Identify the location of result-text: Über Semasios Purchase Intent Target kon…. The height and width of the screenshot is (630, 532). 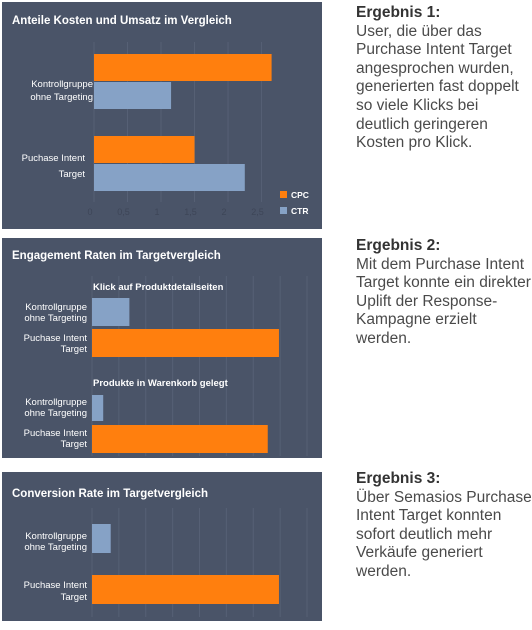
(444, 534).